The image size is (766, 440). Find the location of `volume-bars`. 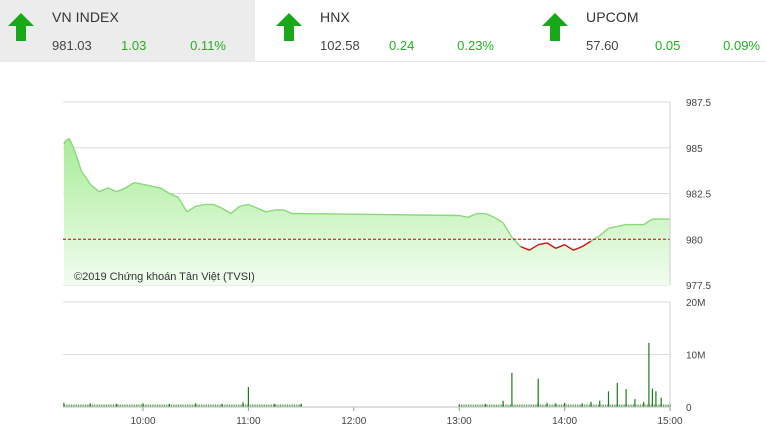

volume-bars is located at coordinates (367, 375).